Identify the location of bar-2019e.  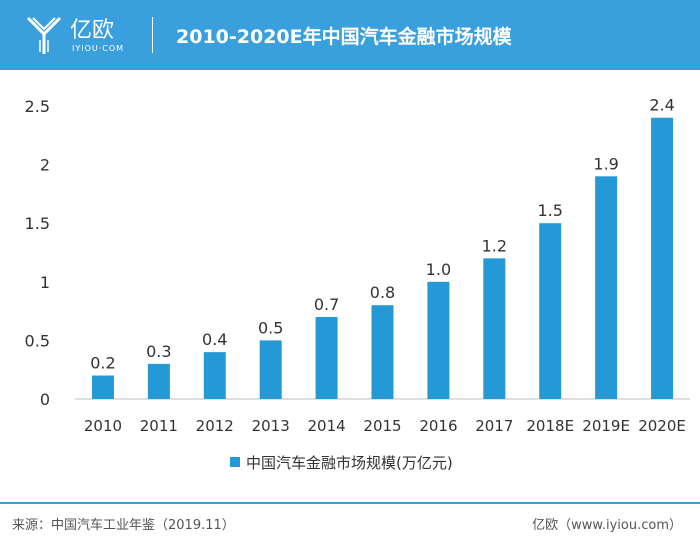
(606, 287).